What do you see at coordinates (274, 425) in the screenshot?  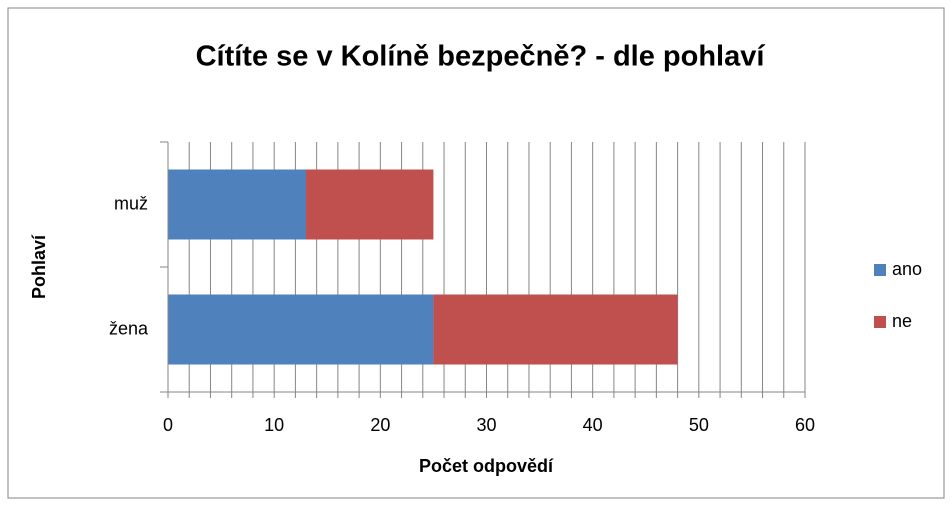 I see `x-tick-label: 10` at bounding box center [274, 425].